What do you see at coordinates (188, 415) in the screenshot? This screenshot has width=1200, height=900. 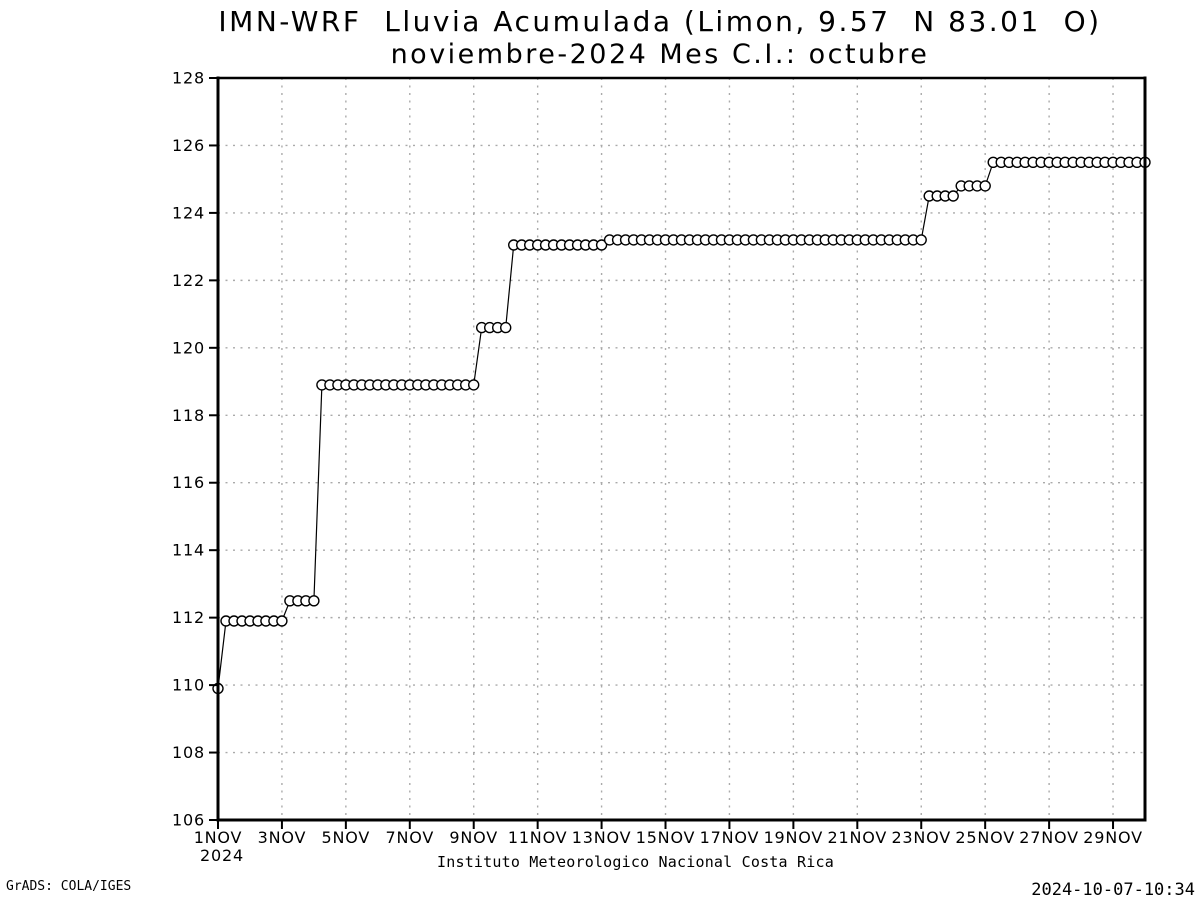 I see `y-tick-label: 118` at bounding box center [188, 415].